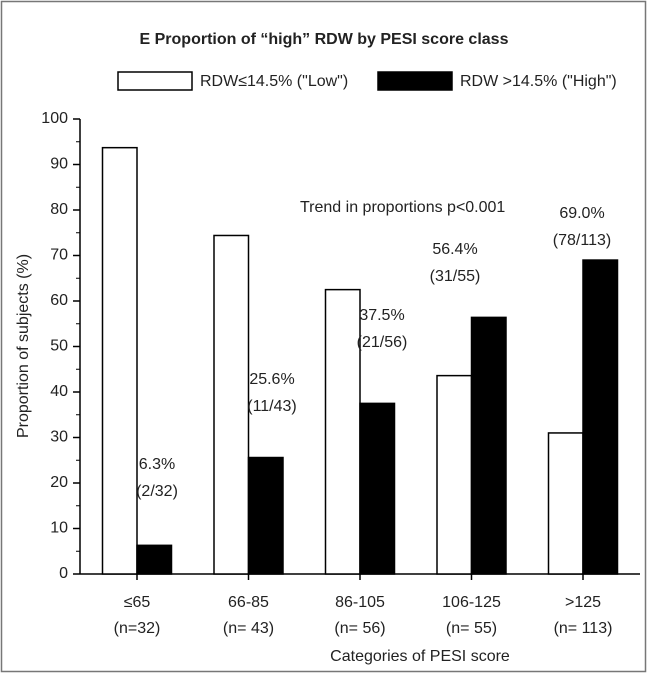 The height and width of the screenshot is (674, 648). Describe the element at coordinates (454, 249) in the screenshot. I see `value-label: 56.4%` at that location.